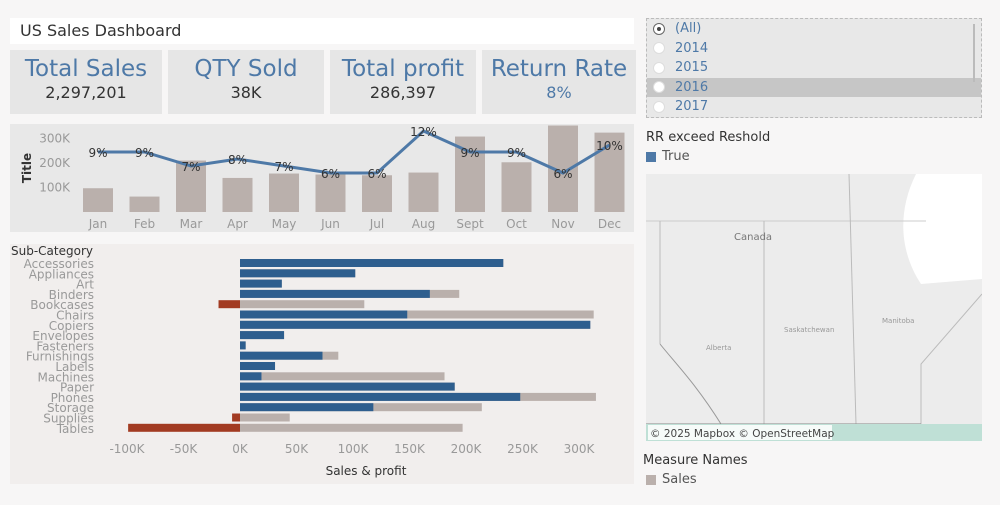  What do you see at coordinates (423, 224) in the screenshot?
I see `x-tick-label: Aug` at bounding box center [423, 224].